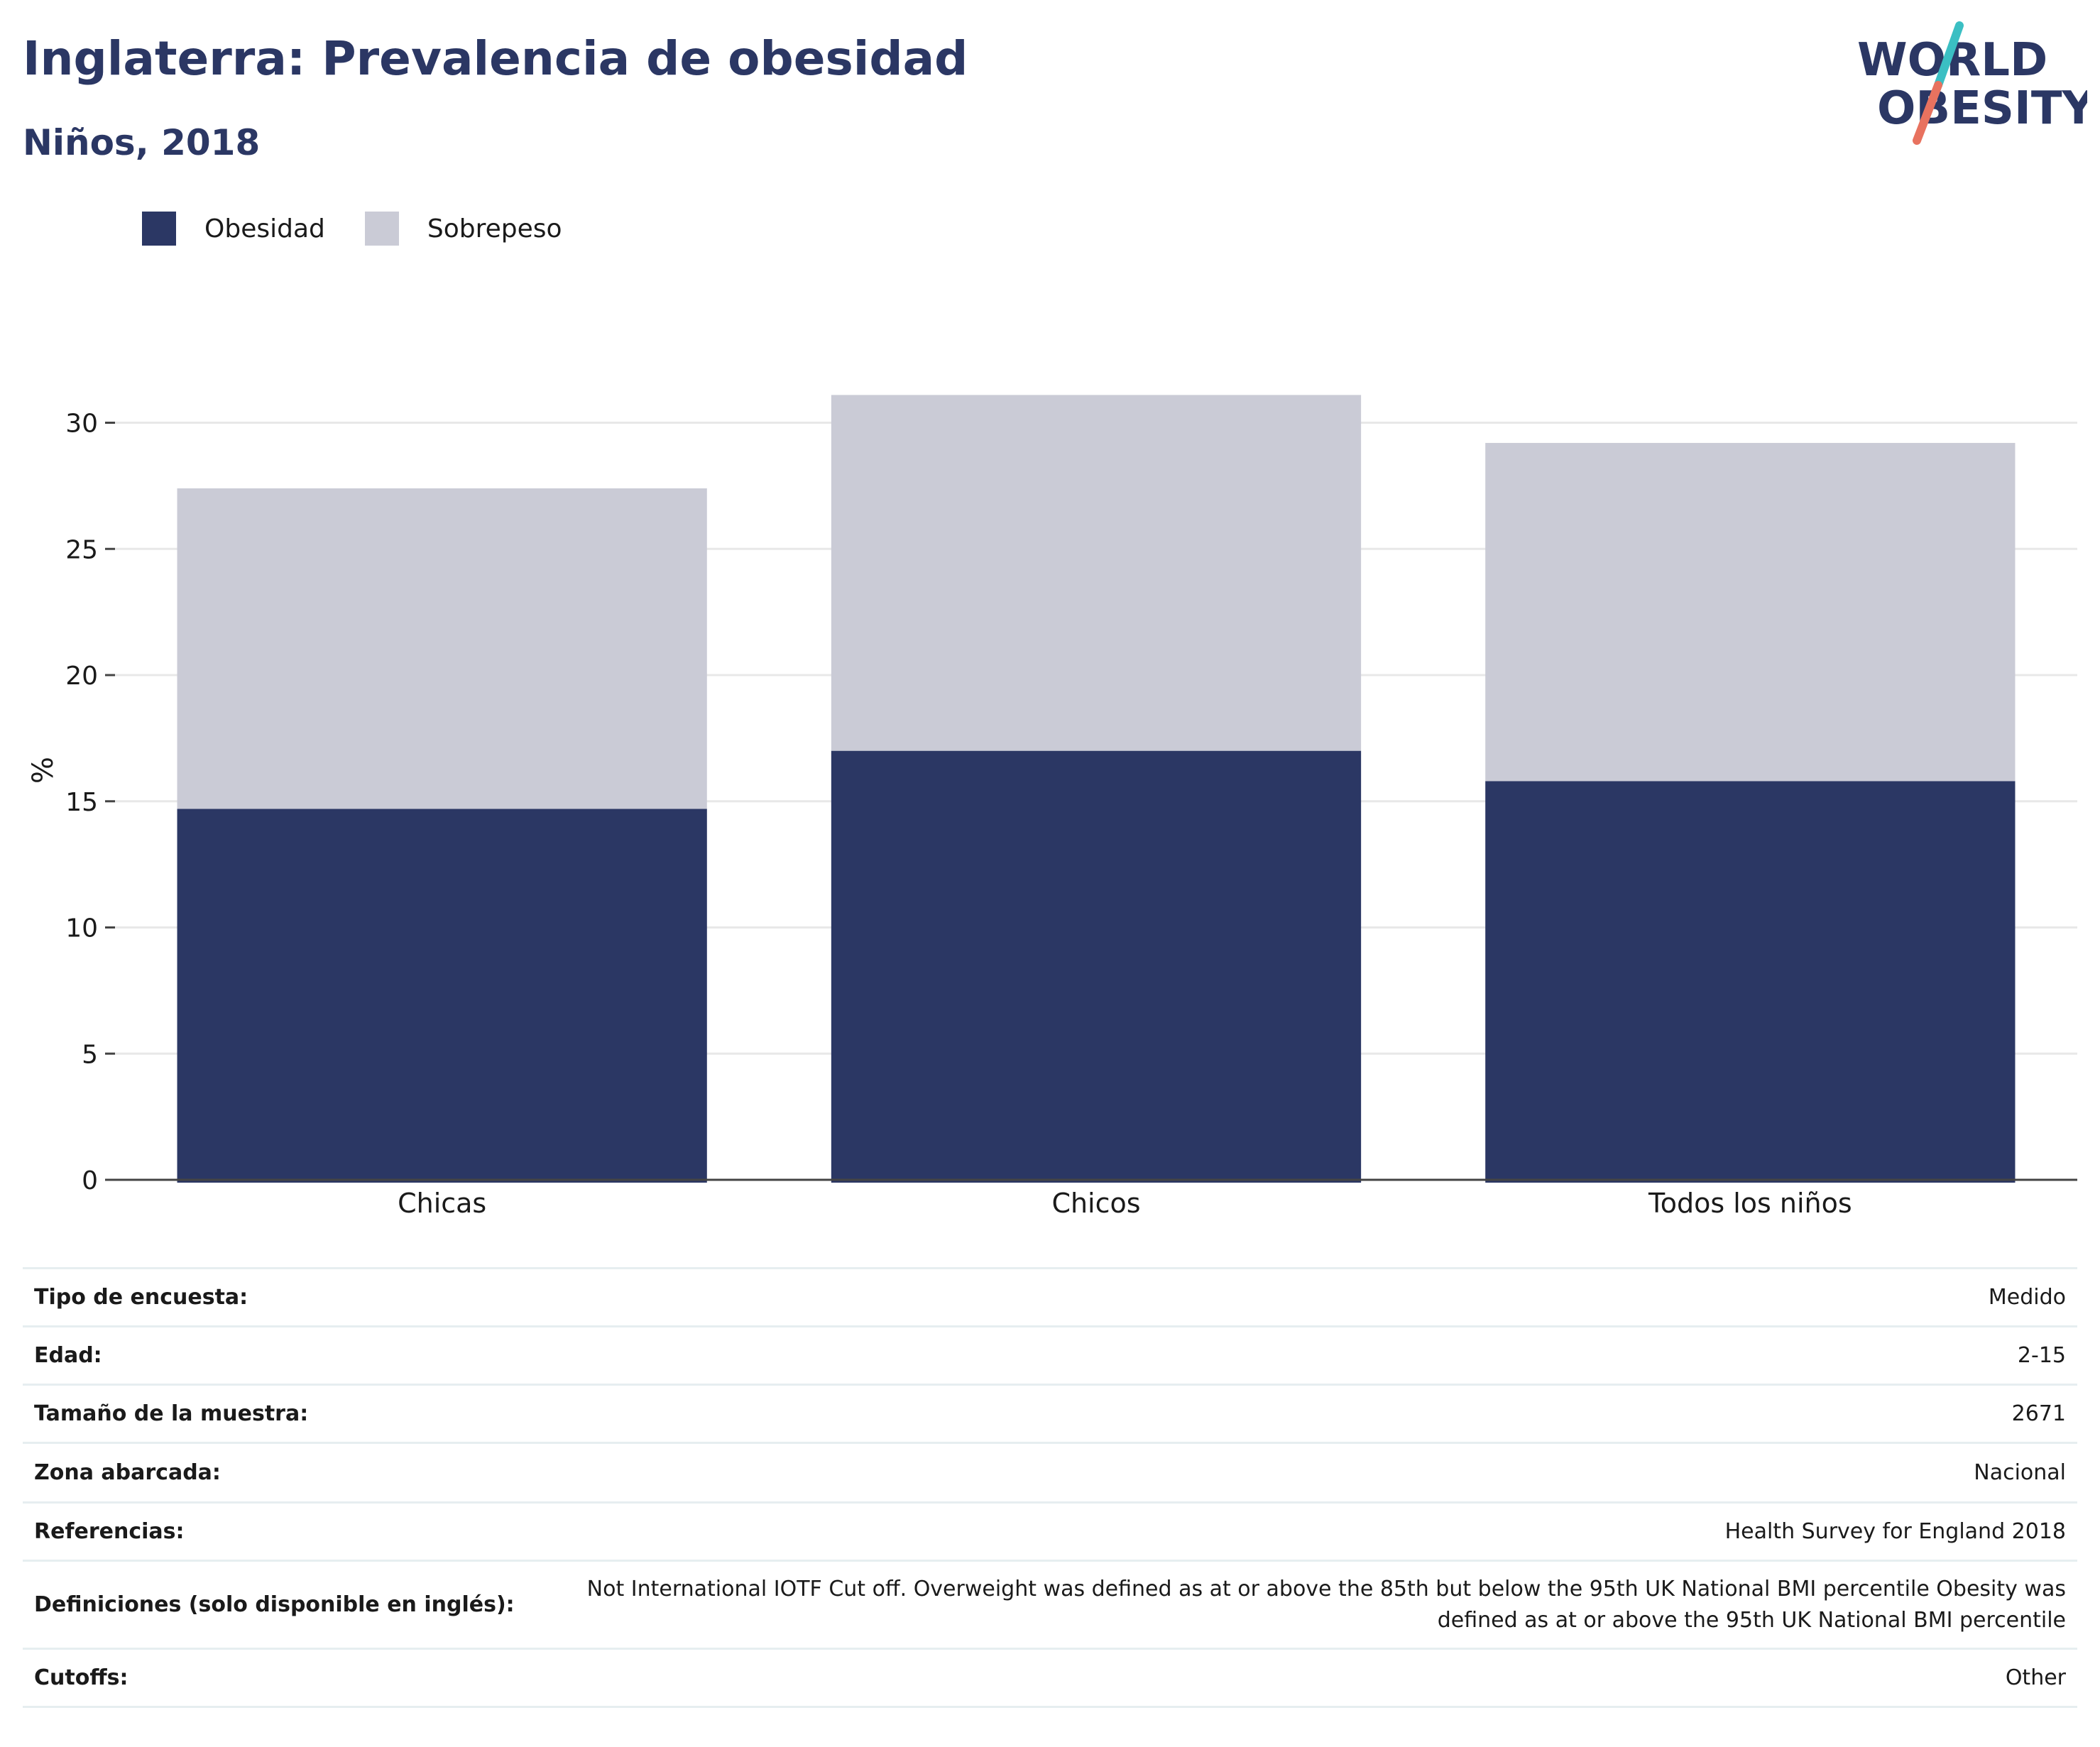 This screenshot has height=1747, width=2100. I want to click on y-tick-label: 15, so click(81, 802).